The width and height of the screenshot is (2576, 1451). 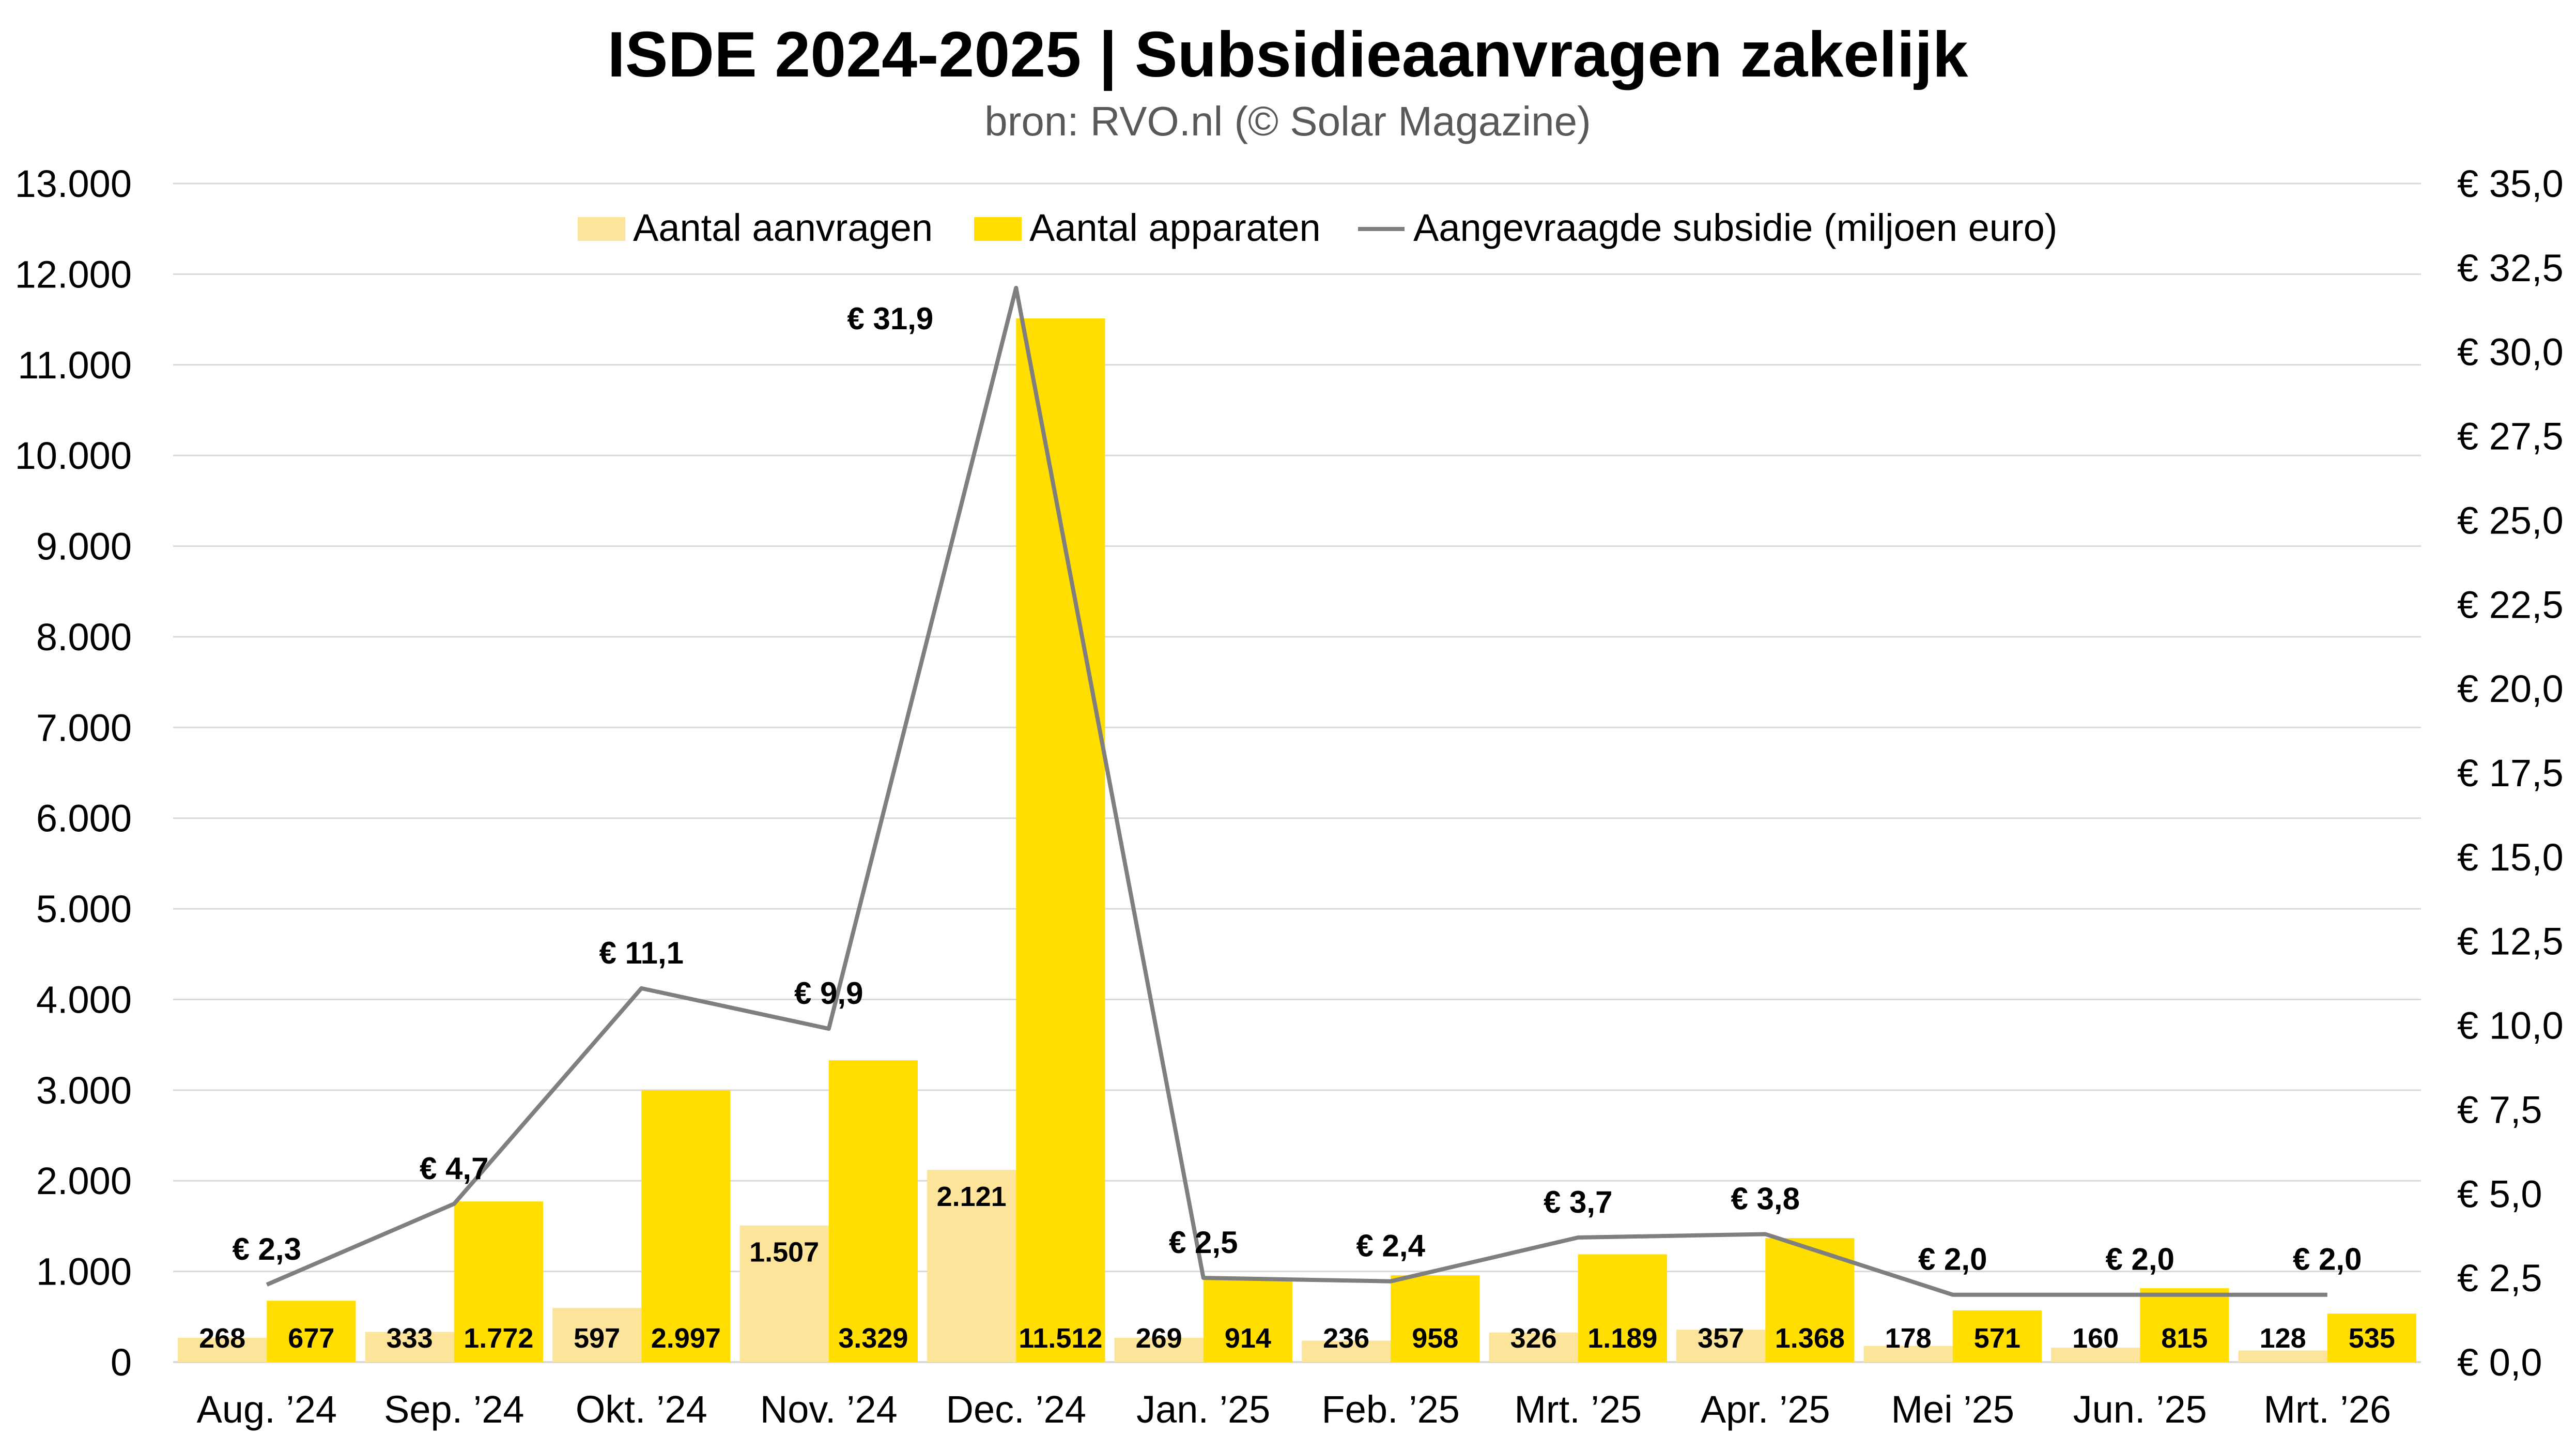 I want to click on x-tick-label: Mei ’25, so click(x=1952, y=1409).